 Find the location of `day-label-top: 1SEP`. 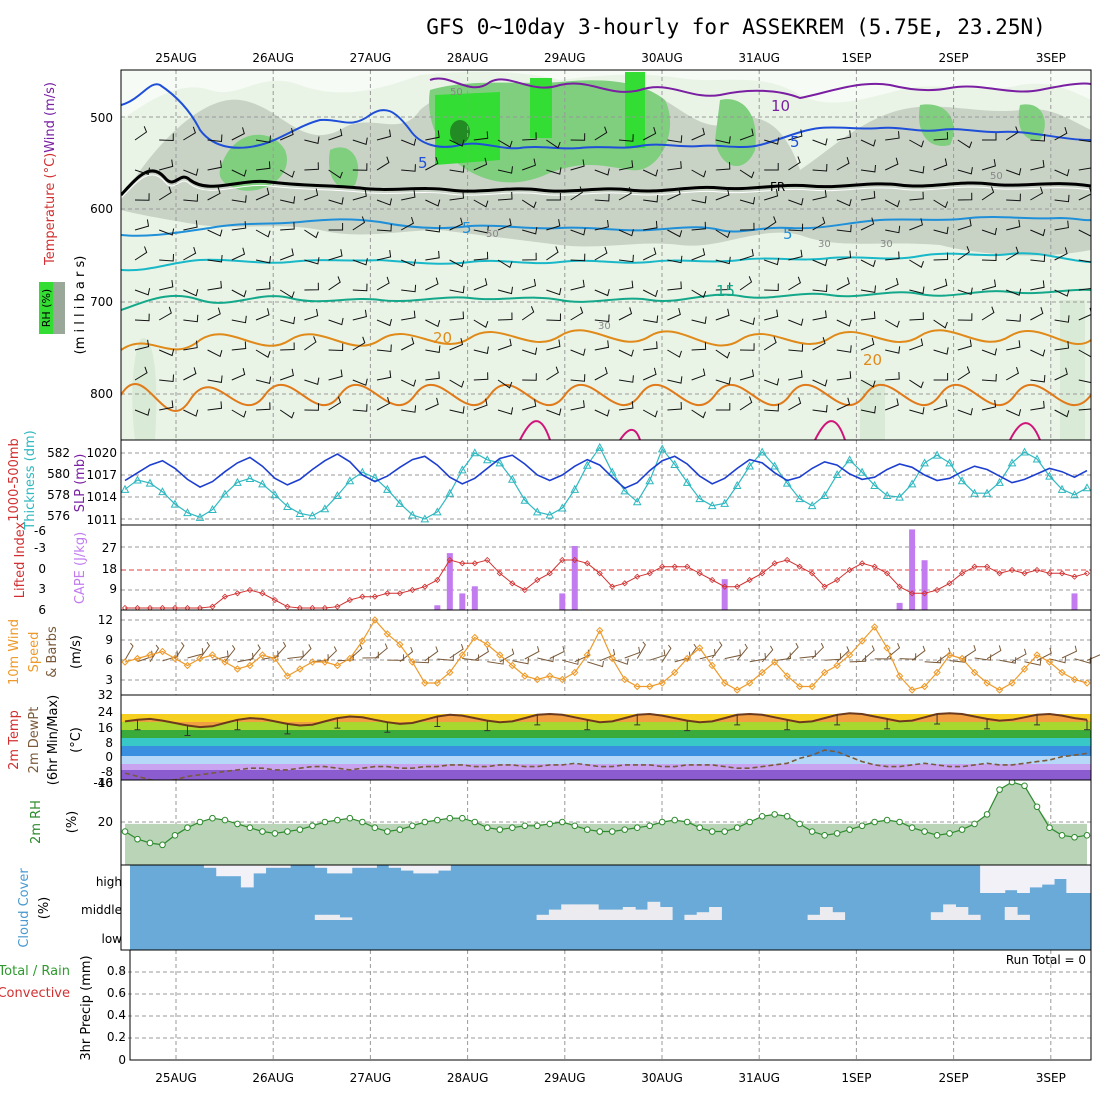

day-label-top: 1SEP is located at coordinates (856, 58).